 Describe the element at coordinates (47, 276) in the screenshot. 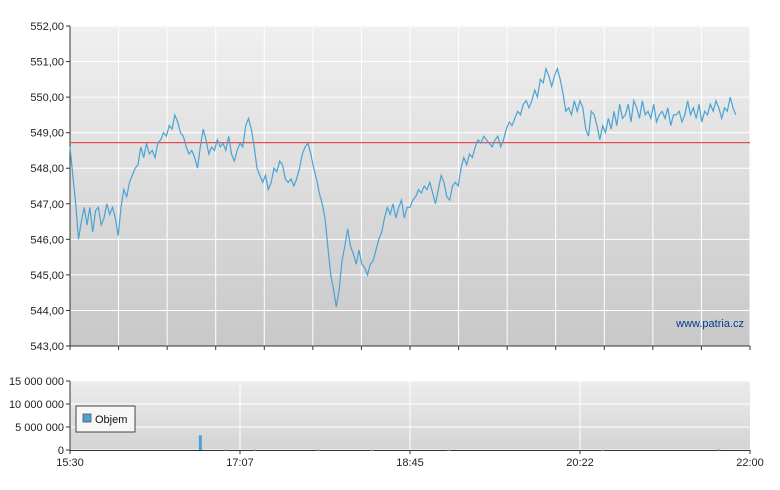

I see `price-y-tick-label: 545,00` at that location.